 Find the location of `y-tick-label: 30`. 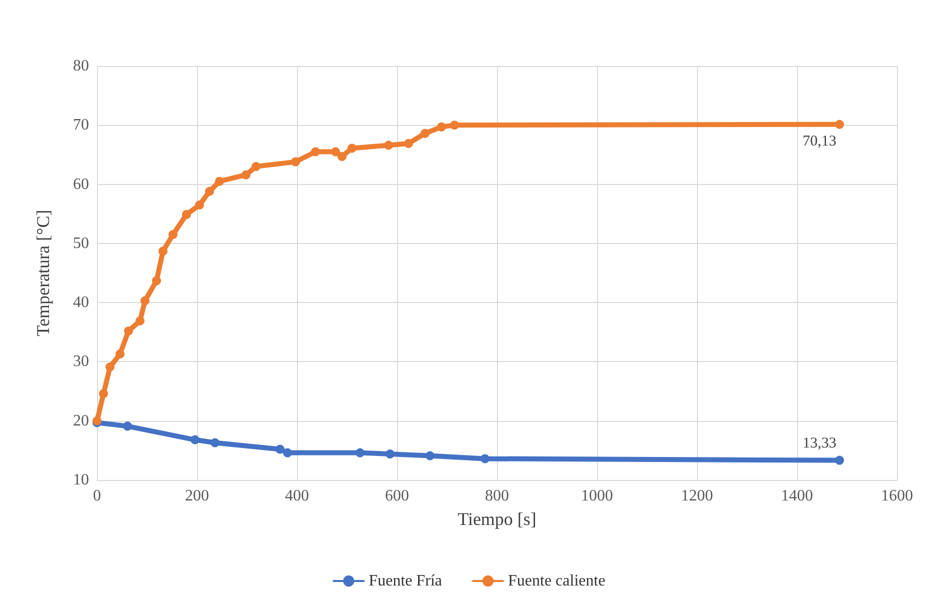

y-tick-label: 30 is located at coordinates (81, 361).